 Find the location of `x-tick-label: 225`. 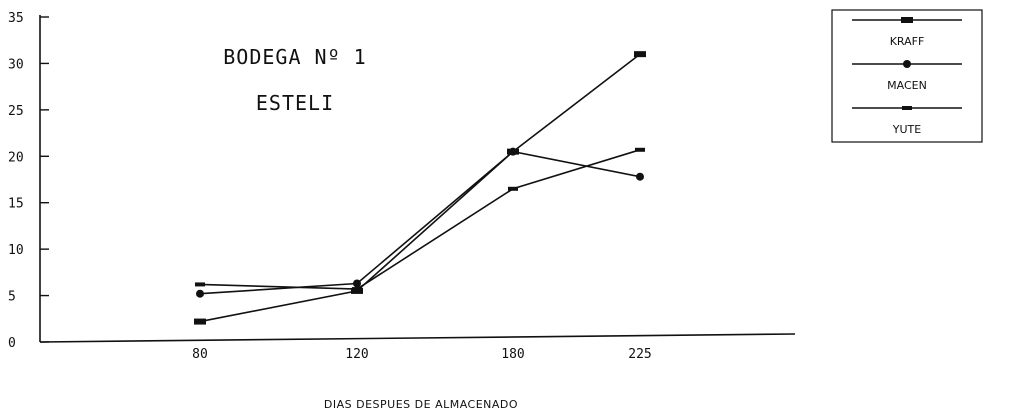

x-tick-label: 225 is located at coordinates (639, 354).